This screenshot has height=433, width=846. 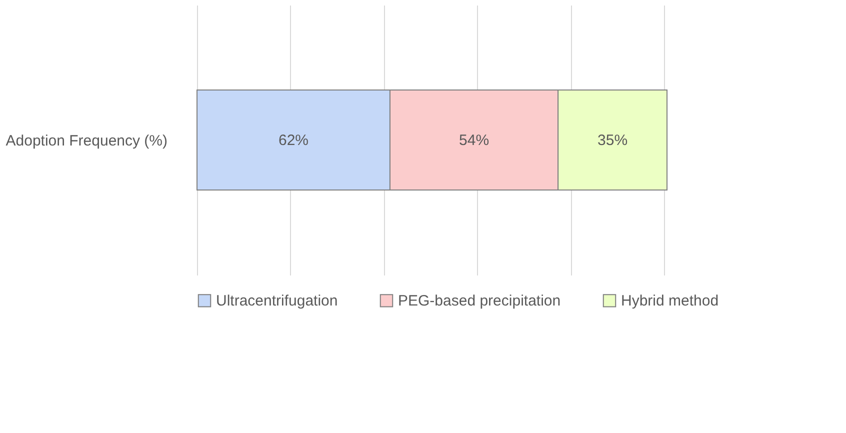 What do you see at coordinates (87, 141) in the screenshot?
I see `y-tick-label: Adoption Frequency (%)` at bounding box center [87, 141].